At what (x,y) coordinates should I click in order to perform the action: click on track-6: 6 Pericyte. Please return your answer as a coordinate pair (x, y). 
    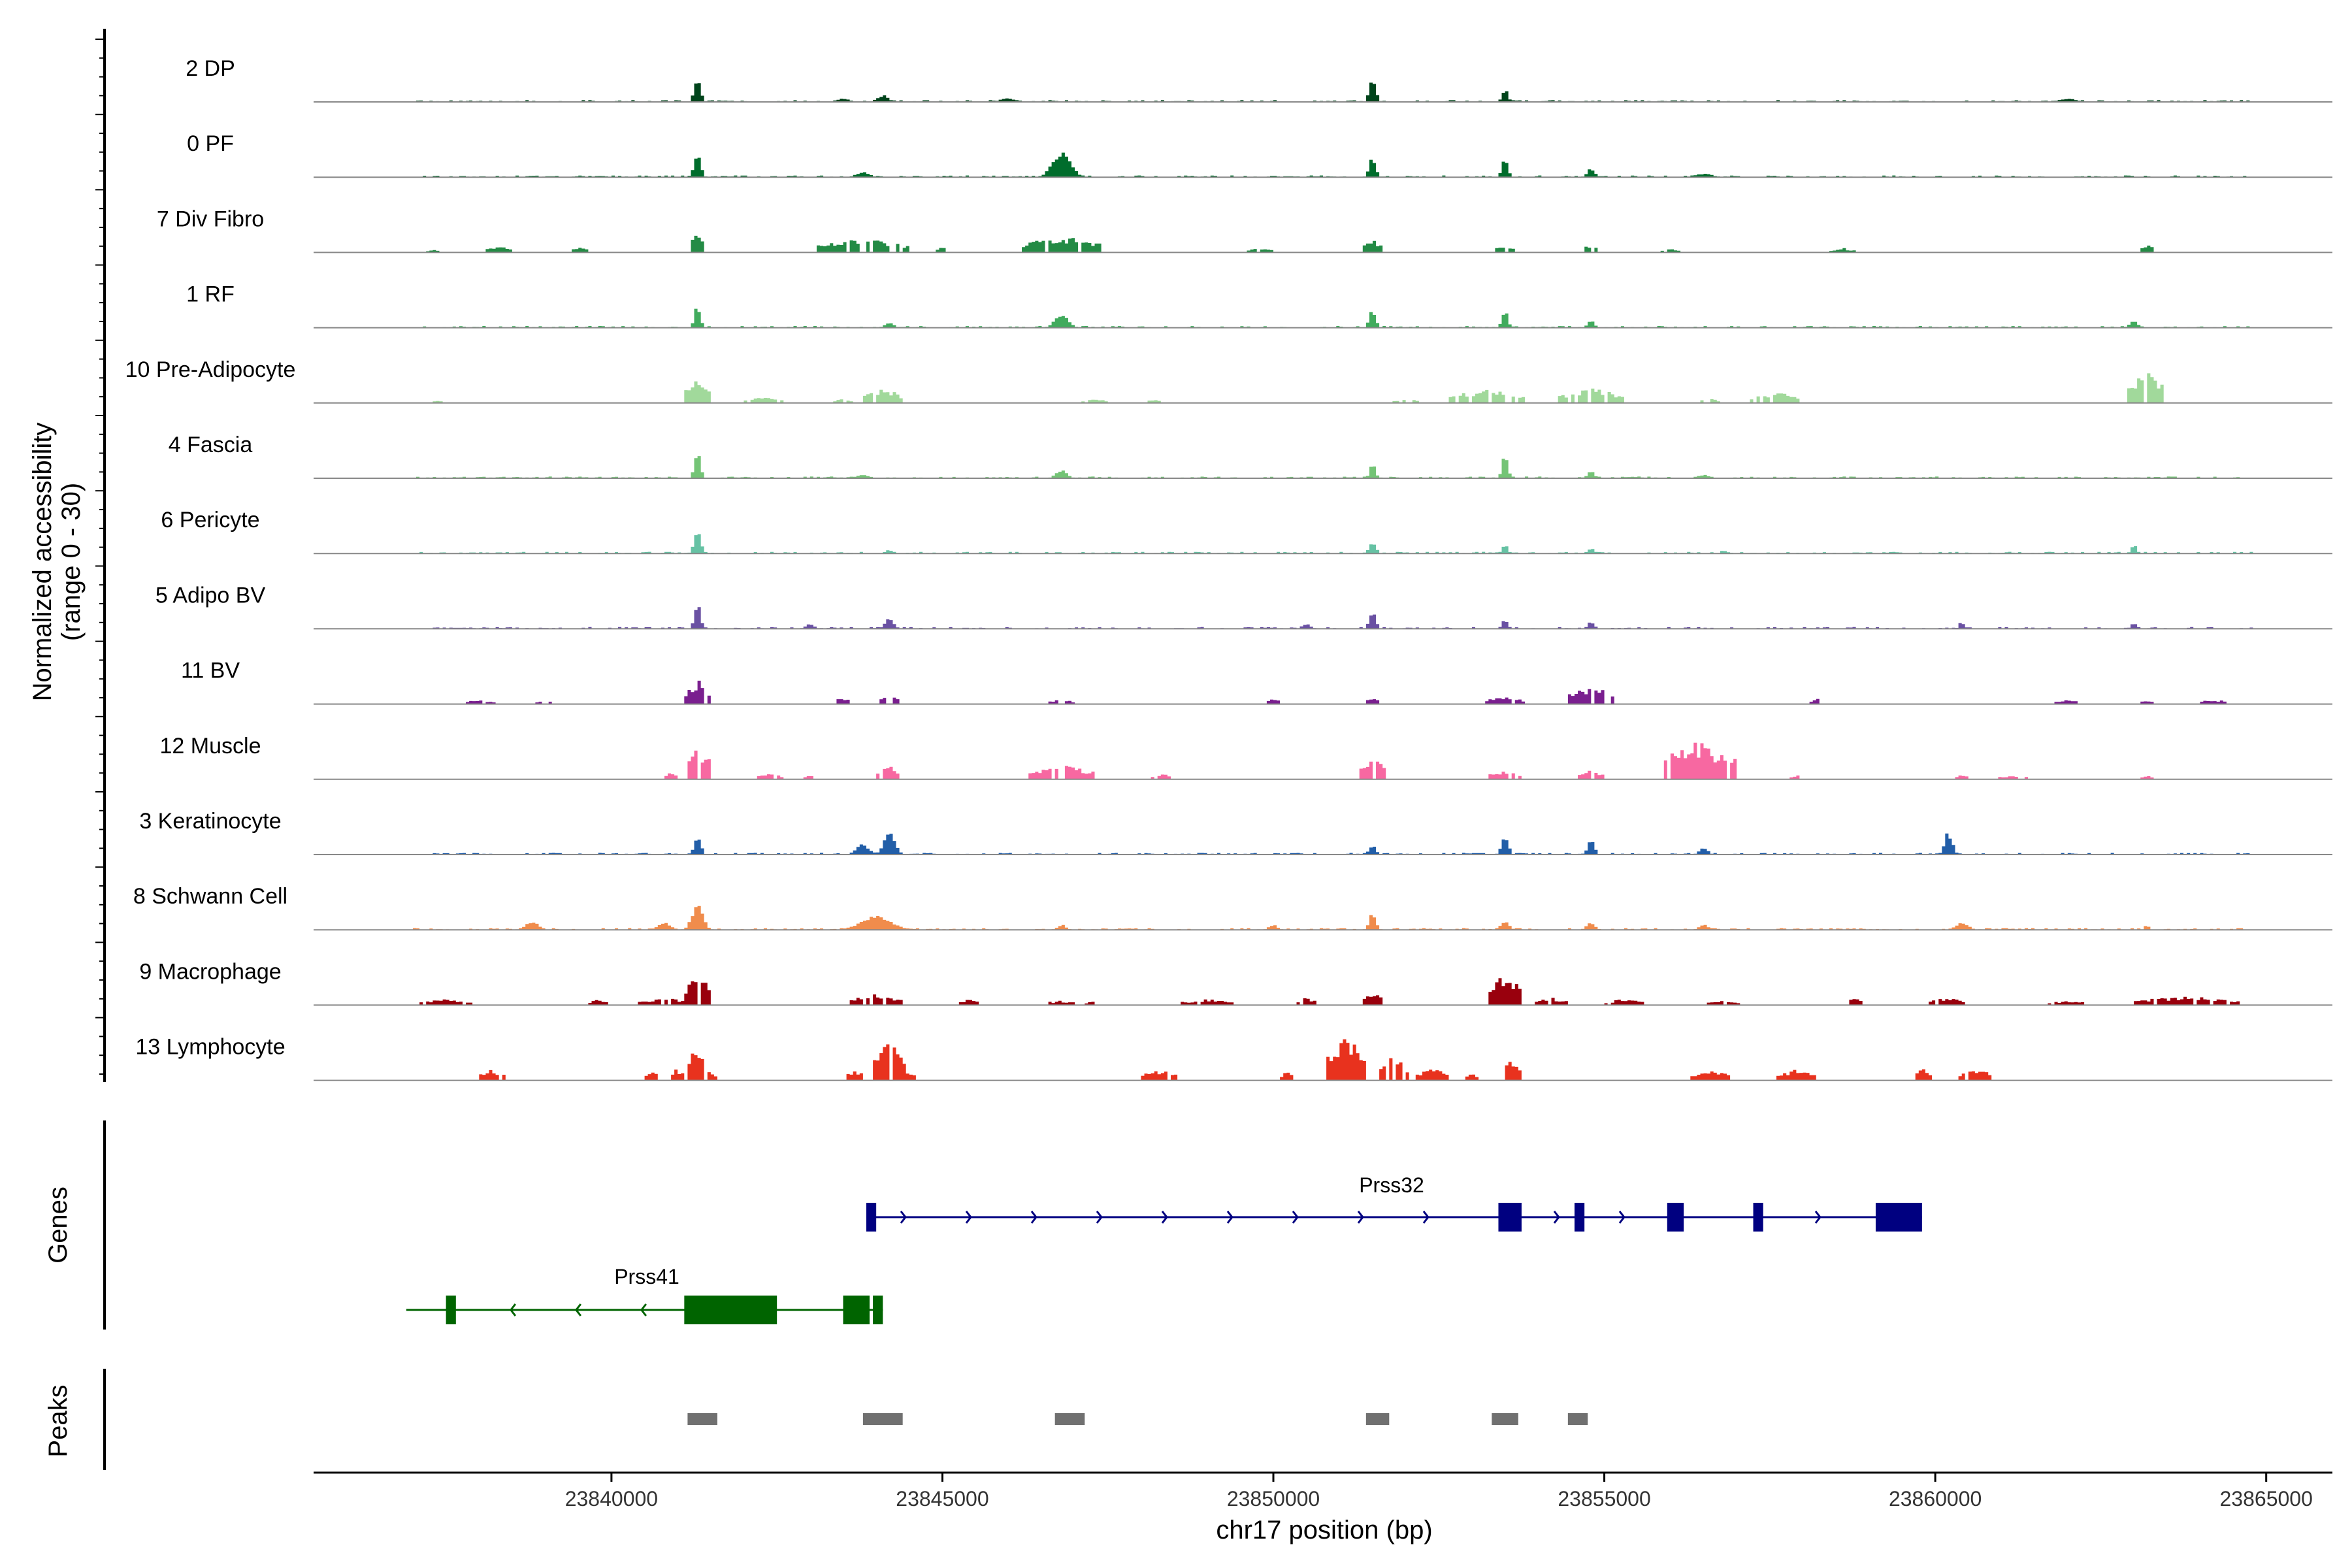
    Looking at the image, I should click on (1246, 531).